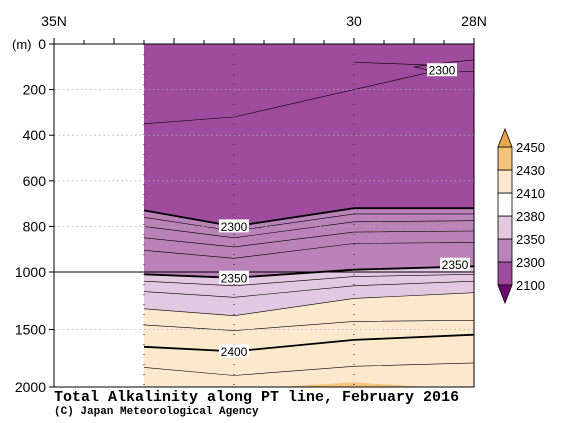 This screenshot has width=570, height=423. What do you see at coordinates (354, 21) in the screenshot?
I see `x-tick-label: 30` at bounding box center [354, 21].